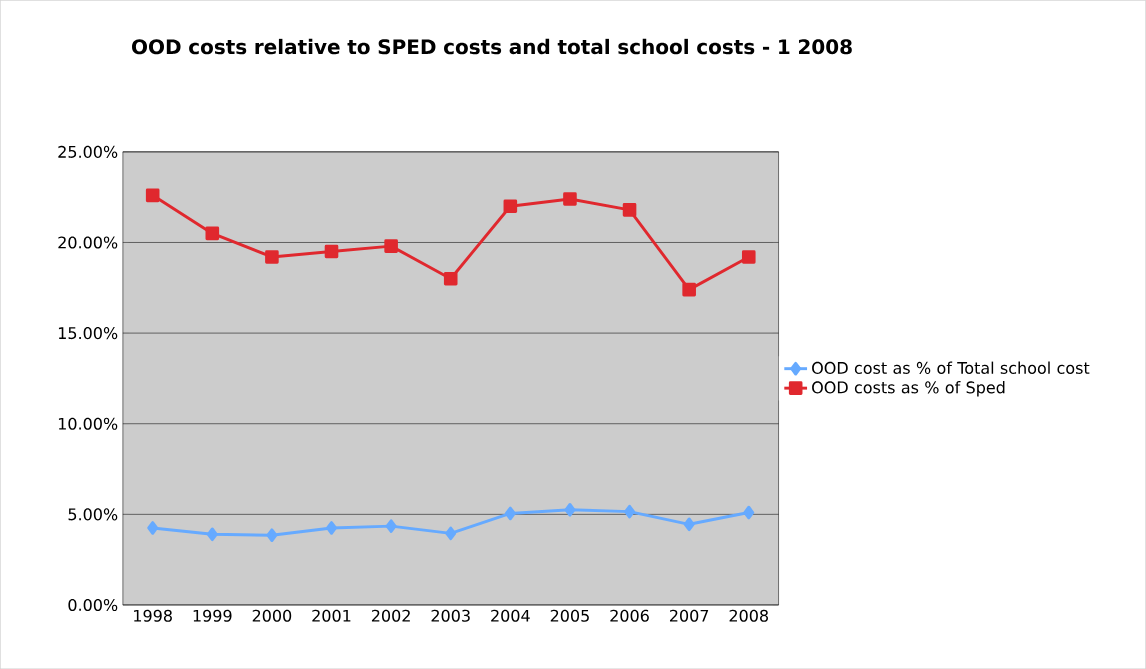 The width and height of the screenshot is (1146, 669). I want to click on x-tick-label: 2007, so click(689, 615).